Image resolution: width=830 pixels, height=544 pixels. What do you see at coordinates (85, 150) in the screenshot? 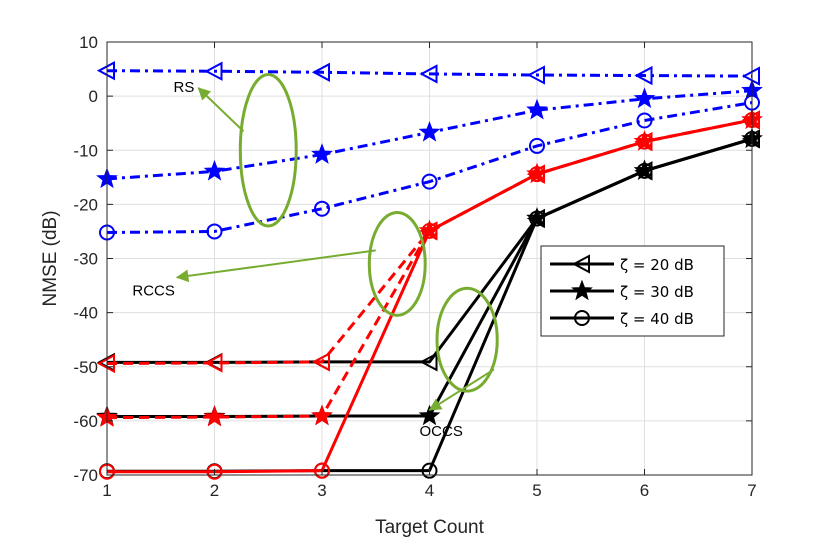
I see `y-tick-label: -10` at bounding box center [85, 150].